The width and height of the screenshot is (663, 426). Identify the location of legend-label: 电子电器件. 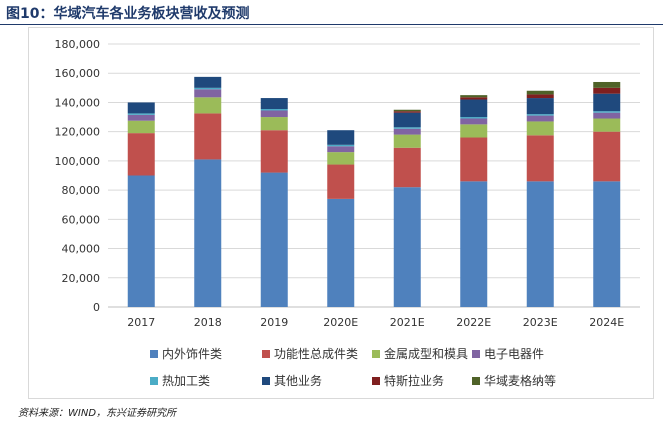
(514, 354).